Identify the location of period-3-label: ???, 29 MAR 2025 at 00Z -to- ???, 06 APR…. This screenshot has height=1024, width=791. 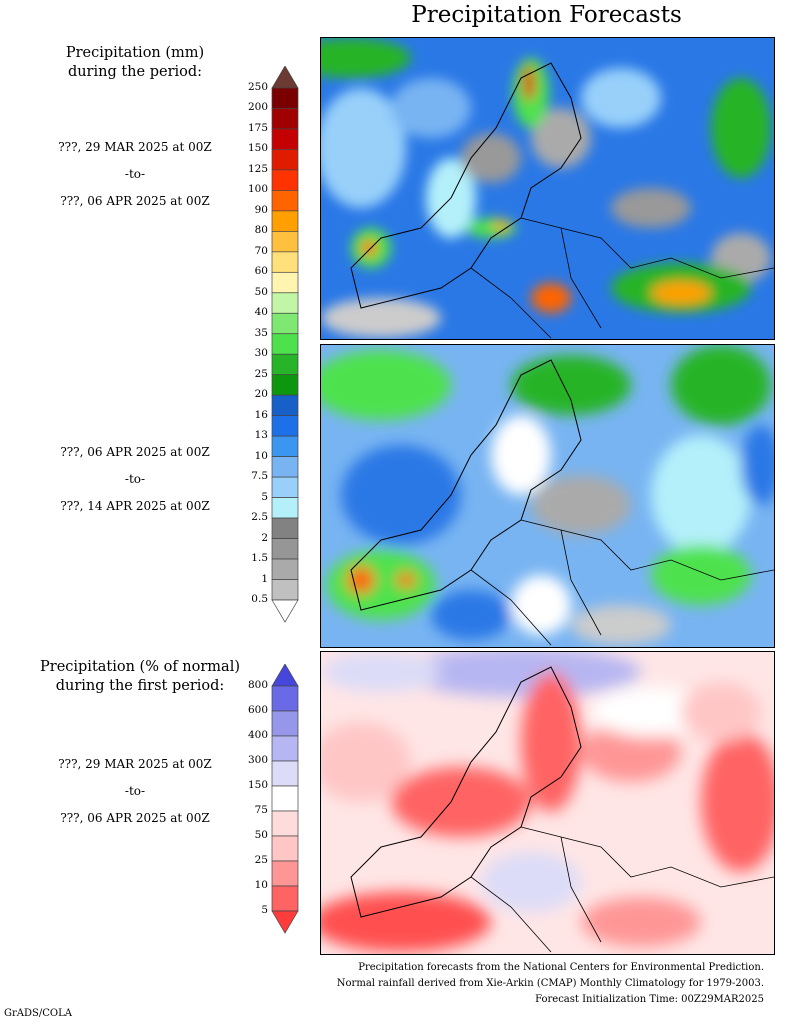
(135, 797).